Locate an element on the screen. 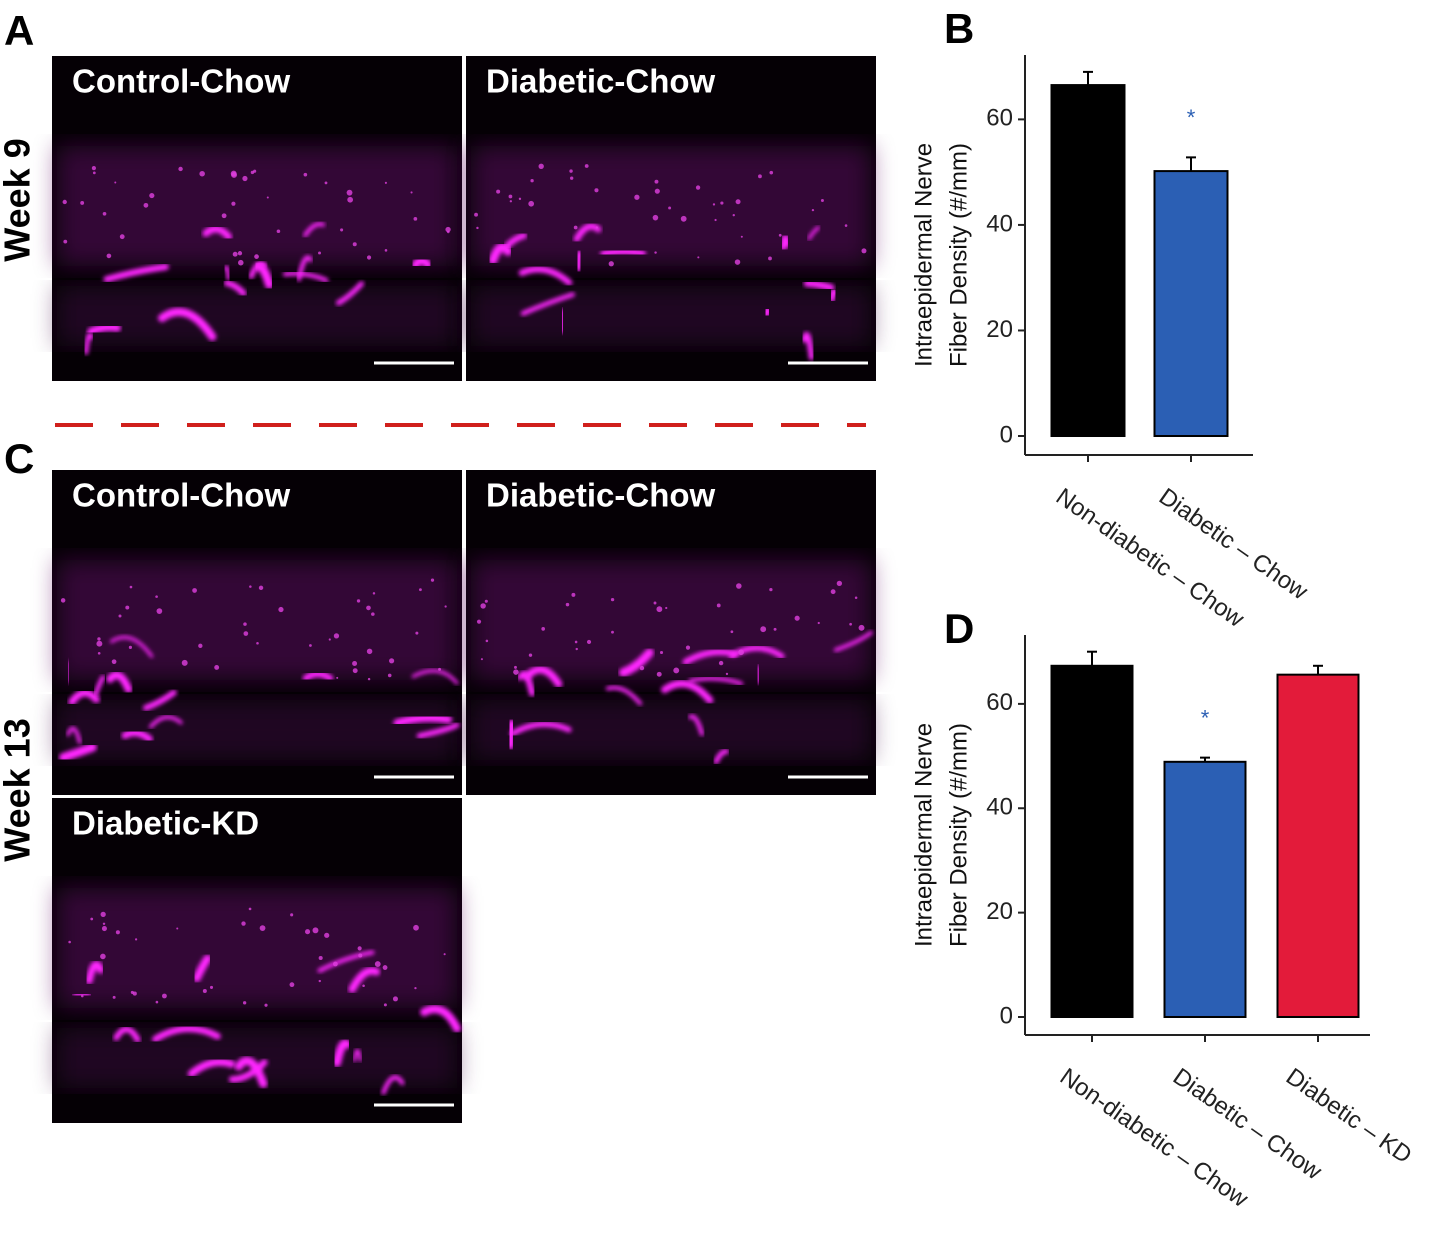 The image size is (1442, 1235). image-label: Diabetic-Chow is located at coordinates (601, 495).